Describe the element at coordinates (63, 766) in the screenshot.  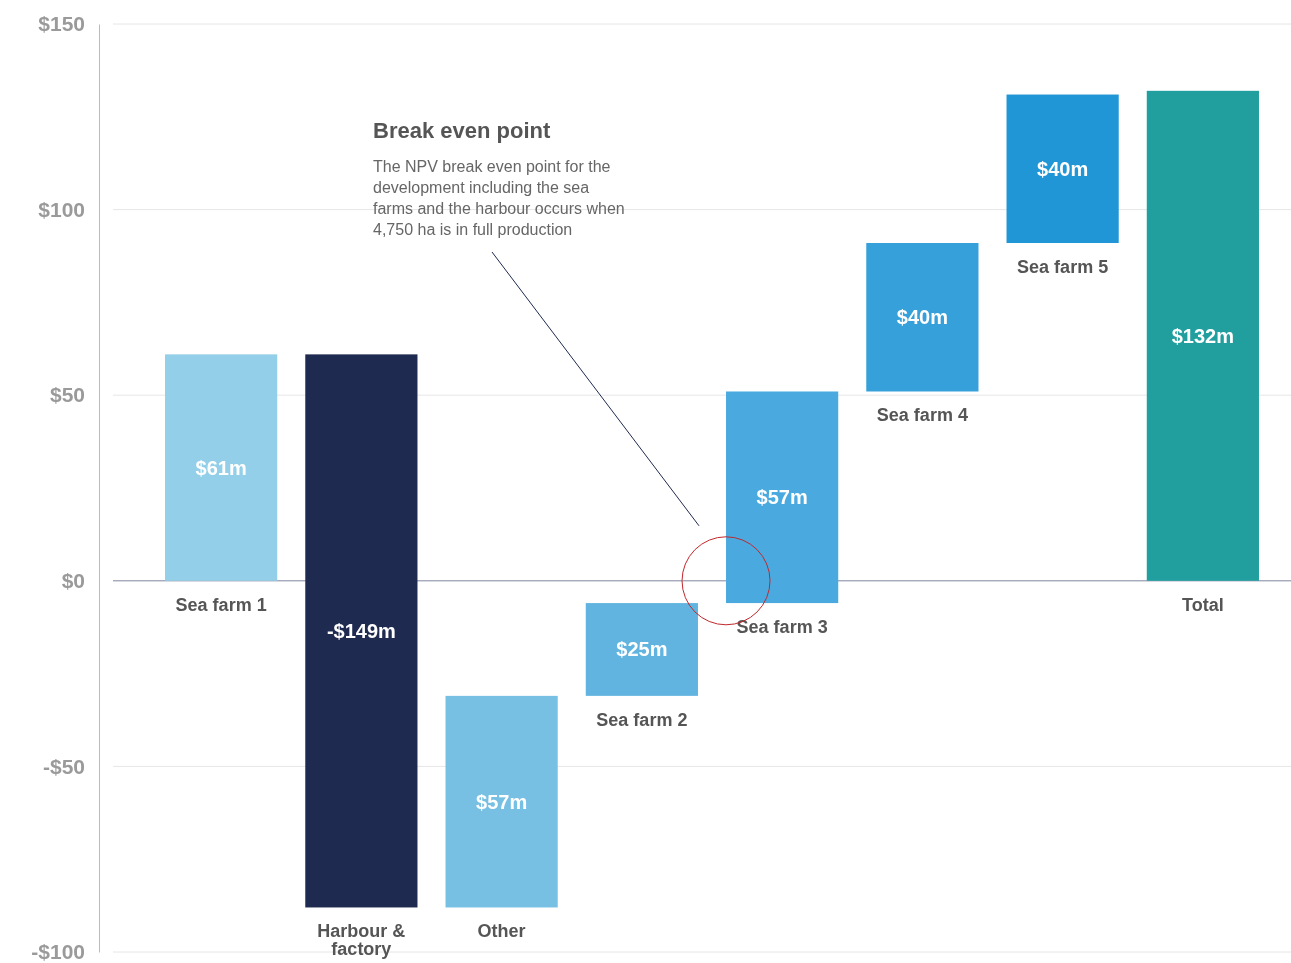
I see `y-tick-label: -$50` at that location.